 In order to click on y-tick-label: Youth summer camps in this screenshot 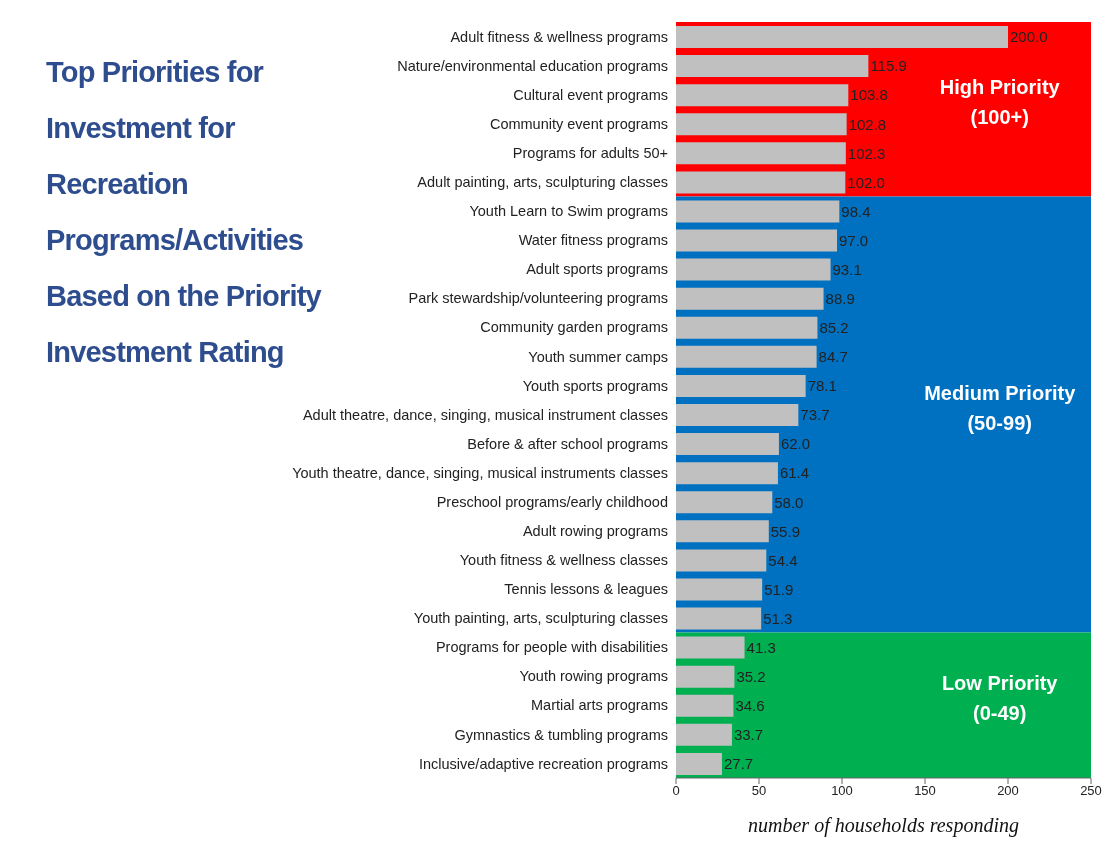, I will do `click(598, 356)`.